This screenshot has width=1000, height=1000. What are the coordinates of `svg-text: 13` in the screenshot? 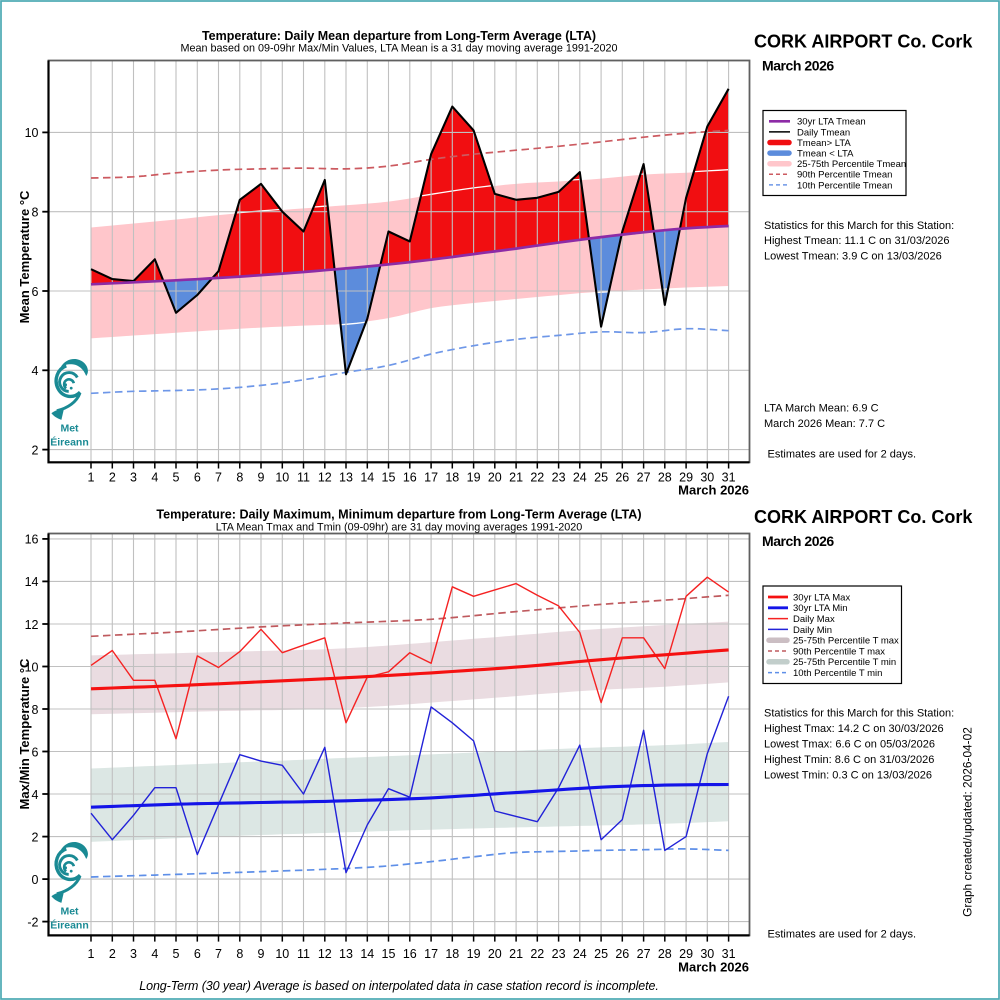 It's located at (346, 478).